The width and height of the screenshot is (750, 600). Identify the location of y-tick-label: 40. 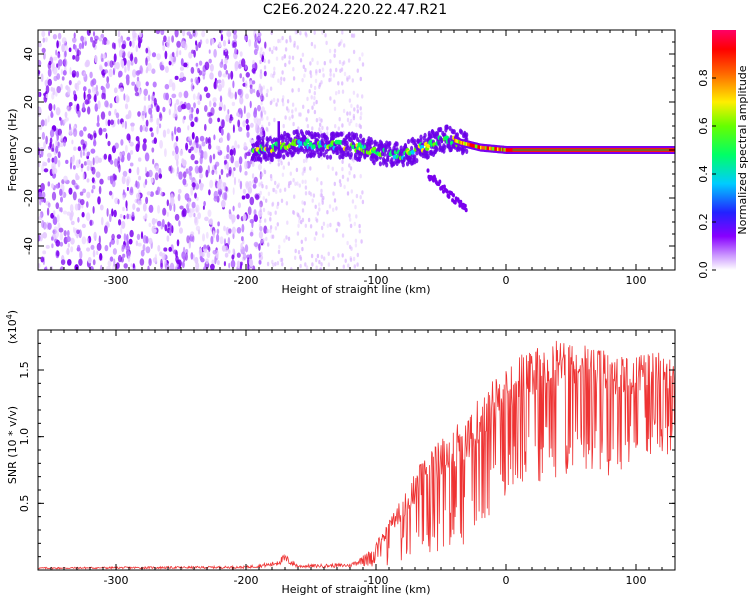
(28, 54).